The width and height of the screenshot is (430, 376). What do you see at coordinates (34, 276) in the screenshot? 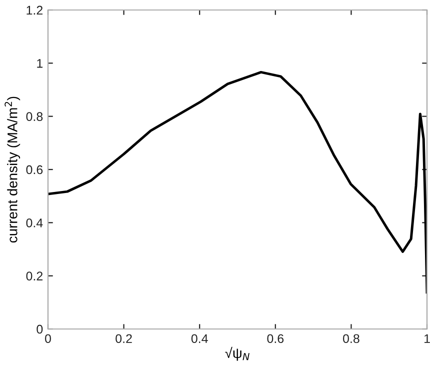
I see `y-tick-label: 0.2` at bounding box center [34, 276].